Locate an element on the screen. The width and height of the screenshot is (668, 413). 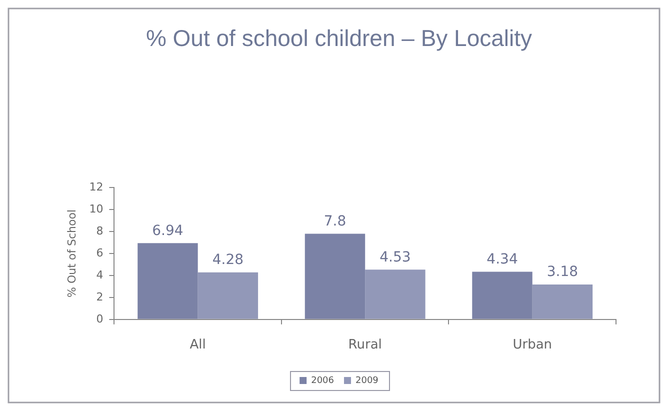
y-tick-label: 2 is located at coordinates (100, 297).